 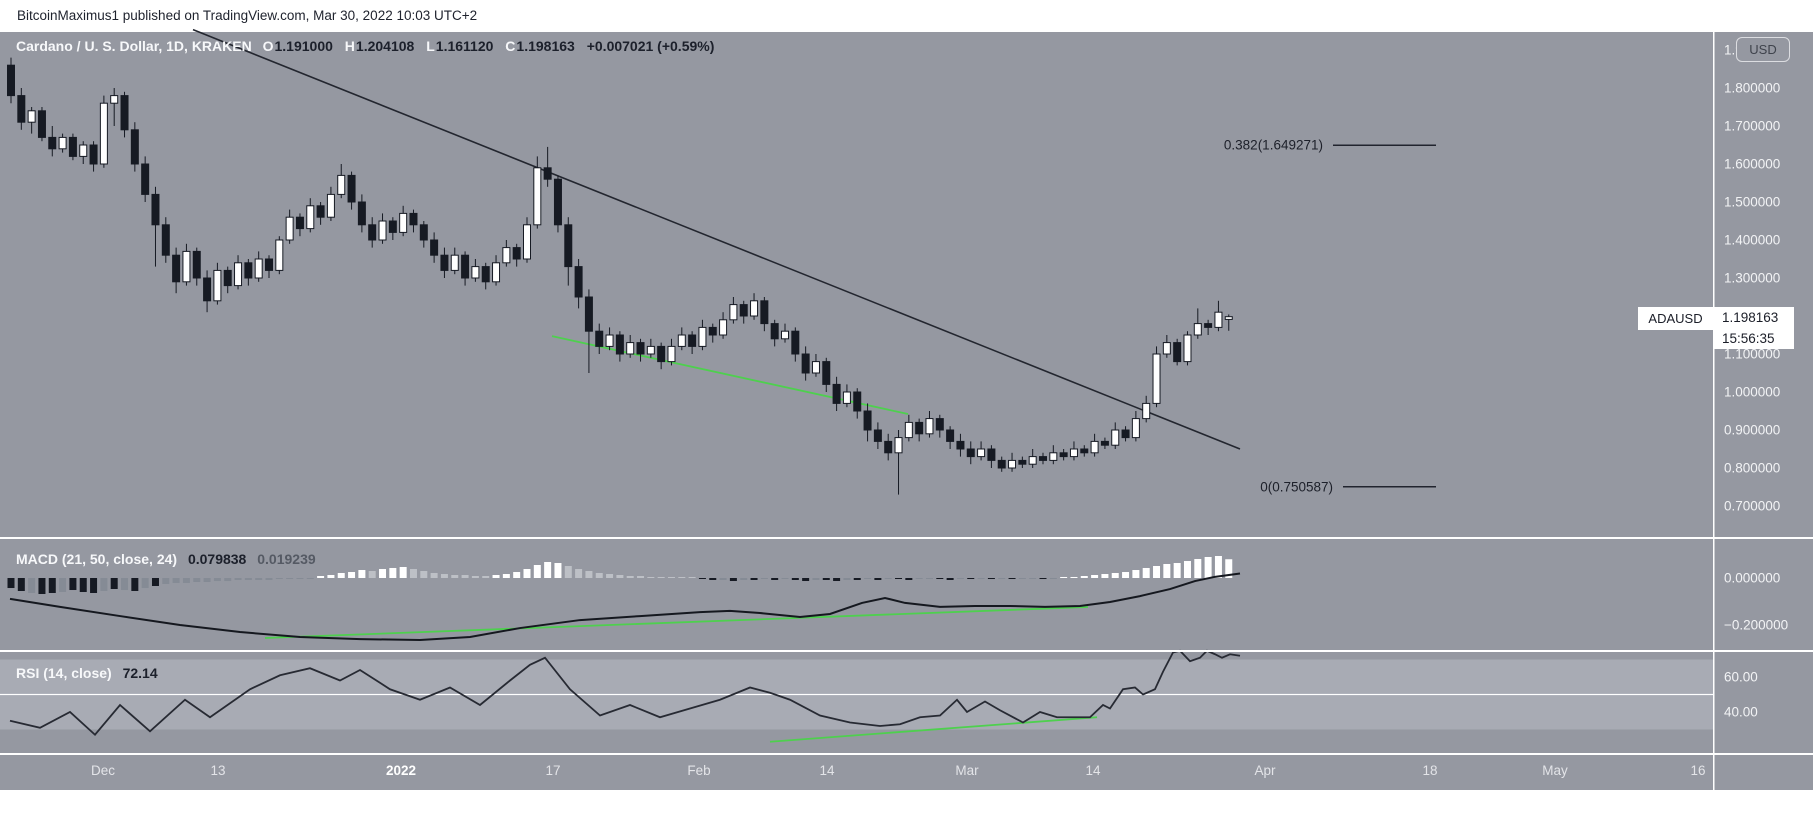 What do you see at coordinates (1752, 202) in the screenshot?
I see `price-axis-label: 1.500000` at bounding box center [1752, 202].